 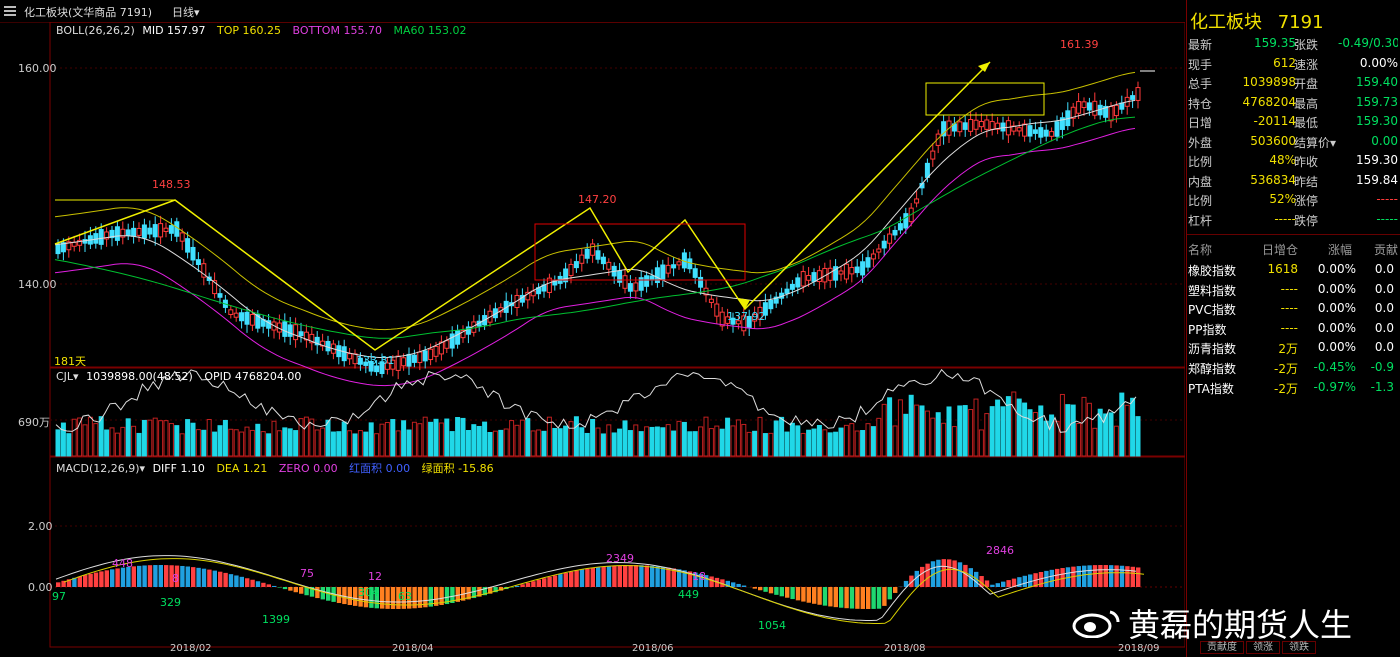 I want to click on list-item: 橡胶指数 1618 0.00% 0.0, so click(x=1294, y=271).